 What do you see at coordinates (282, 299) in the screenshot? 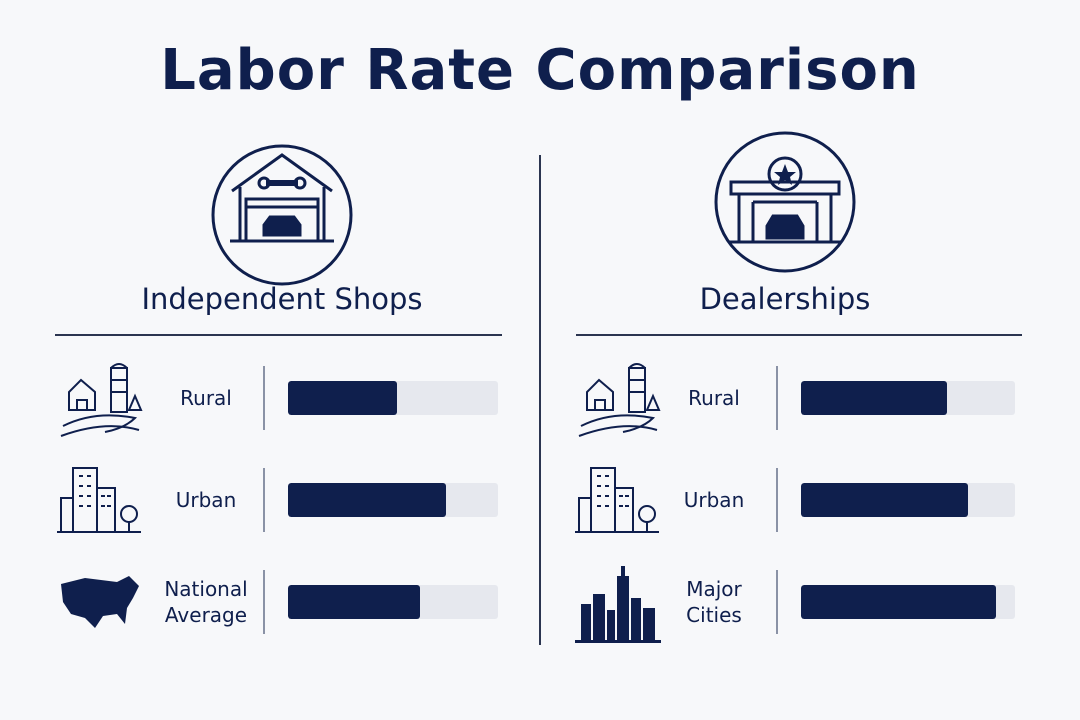
I see `panel-heading: Independent Shops` at bounding box center [282, 299].